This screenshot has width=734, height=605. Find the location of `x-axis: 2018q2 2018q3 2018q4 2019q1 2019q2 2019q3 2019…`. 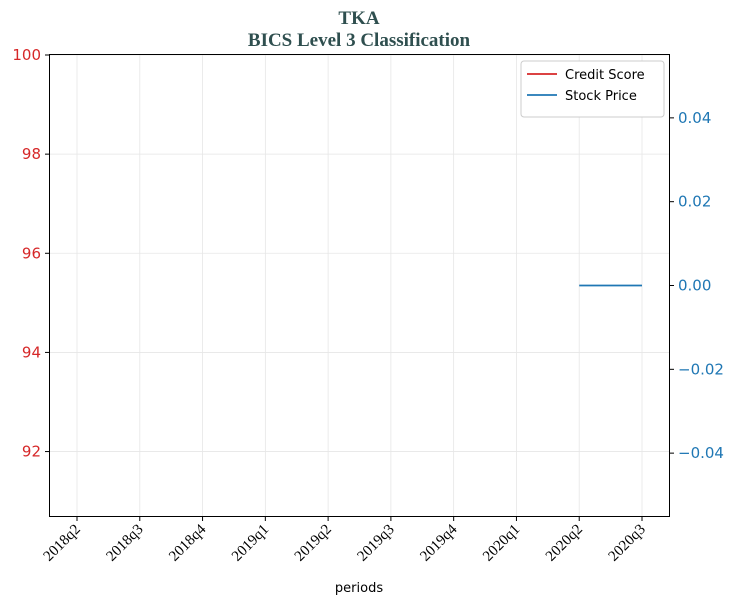

x-axis: 2018q2 2018q3 2018q4 2019q1 2019q2 2019q3 2019… is located at coordinates (345, 540).